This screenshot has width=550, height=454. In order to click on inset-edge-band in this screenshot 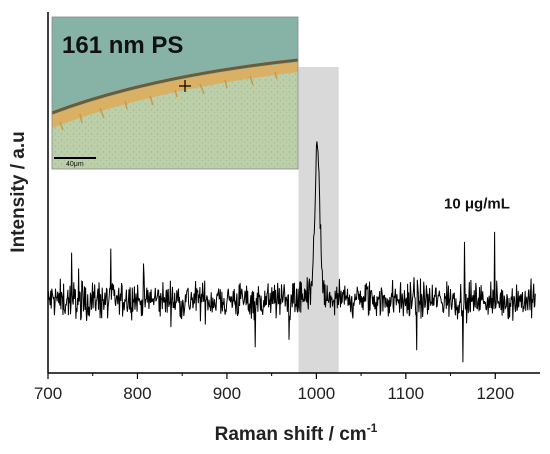, I will do `click(175, 95)`.